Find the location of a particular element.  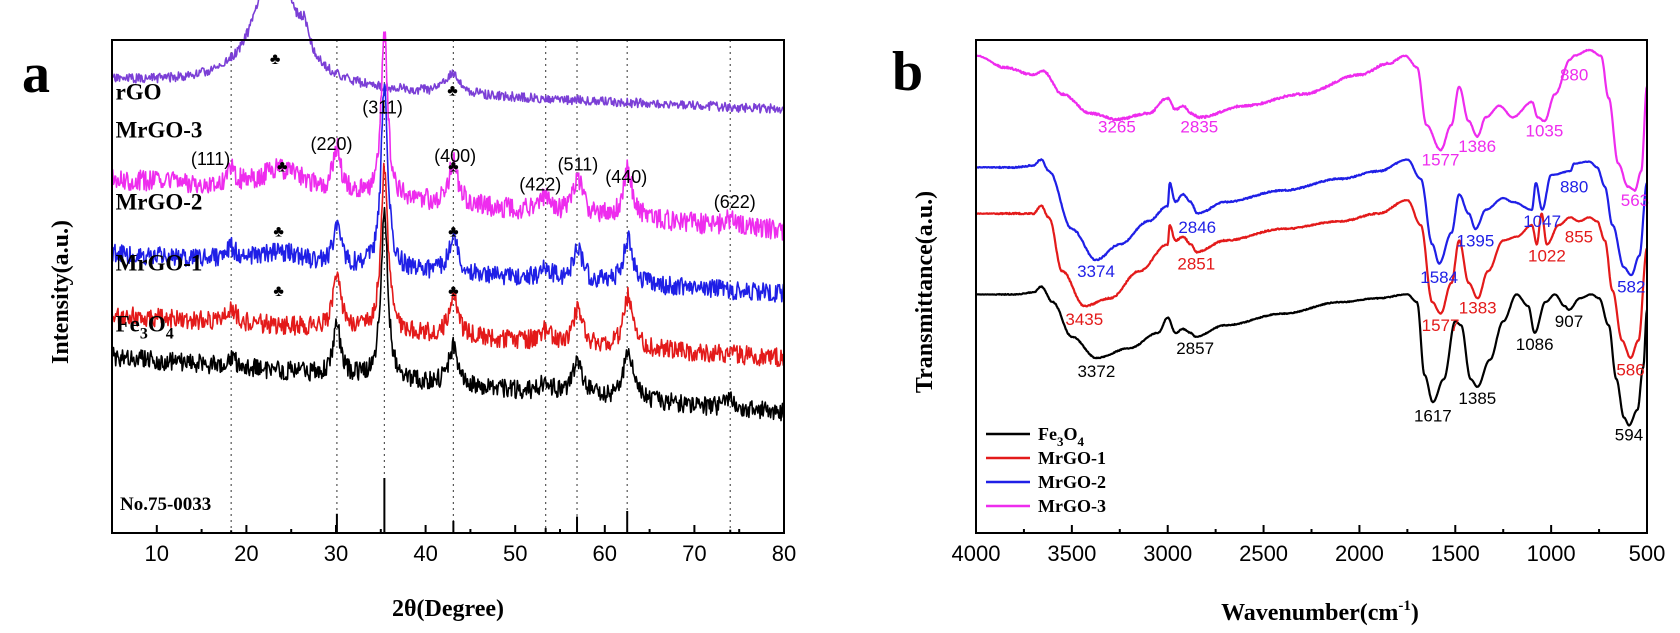

ftir-series-fe3o4 is located at coordinates (1312, 356).